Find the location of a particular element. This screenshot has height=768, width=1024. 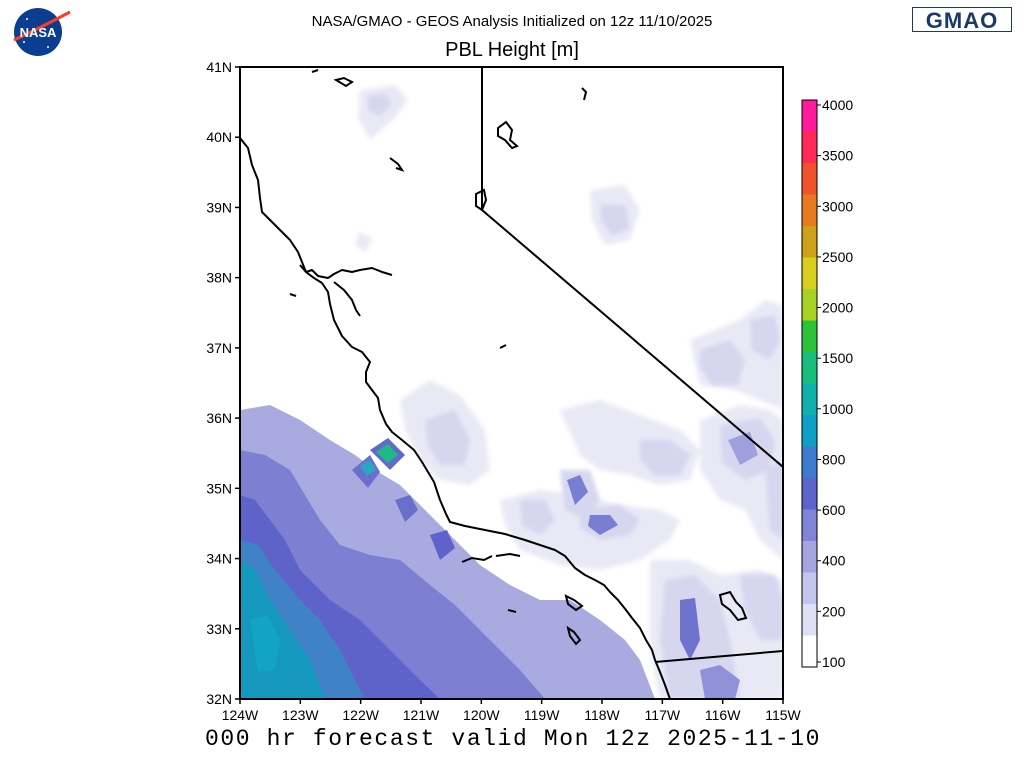

colorbar-label: 2000 is located at coordinates (837, 308).